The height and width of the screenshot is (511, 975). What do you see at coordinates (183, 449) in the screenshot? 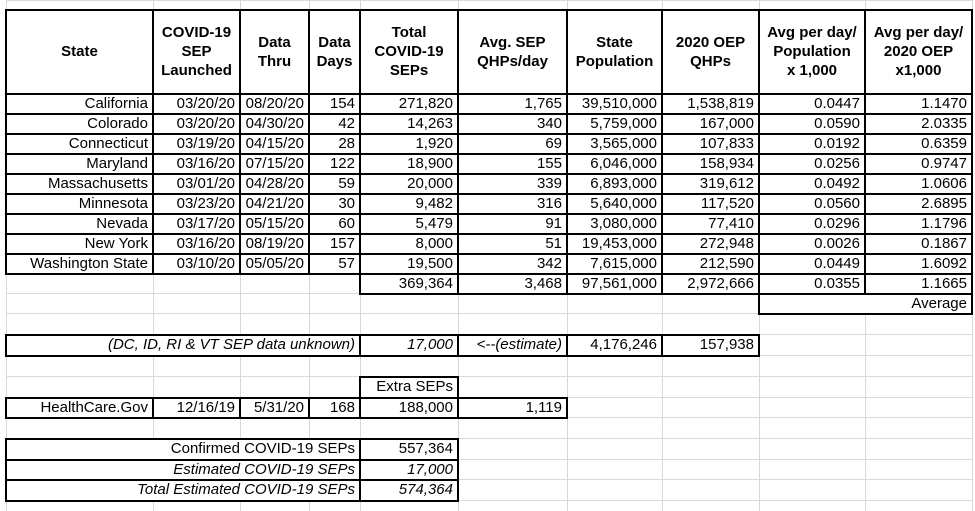
I see `confirmed-label-cell: Confirmed COVID-19 SEPs` at bounding box center [183, 449].